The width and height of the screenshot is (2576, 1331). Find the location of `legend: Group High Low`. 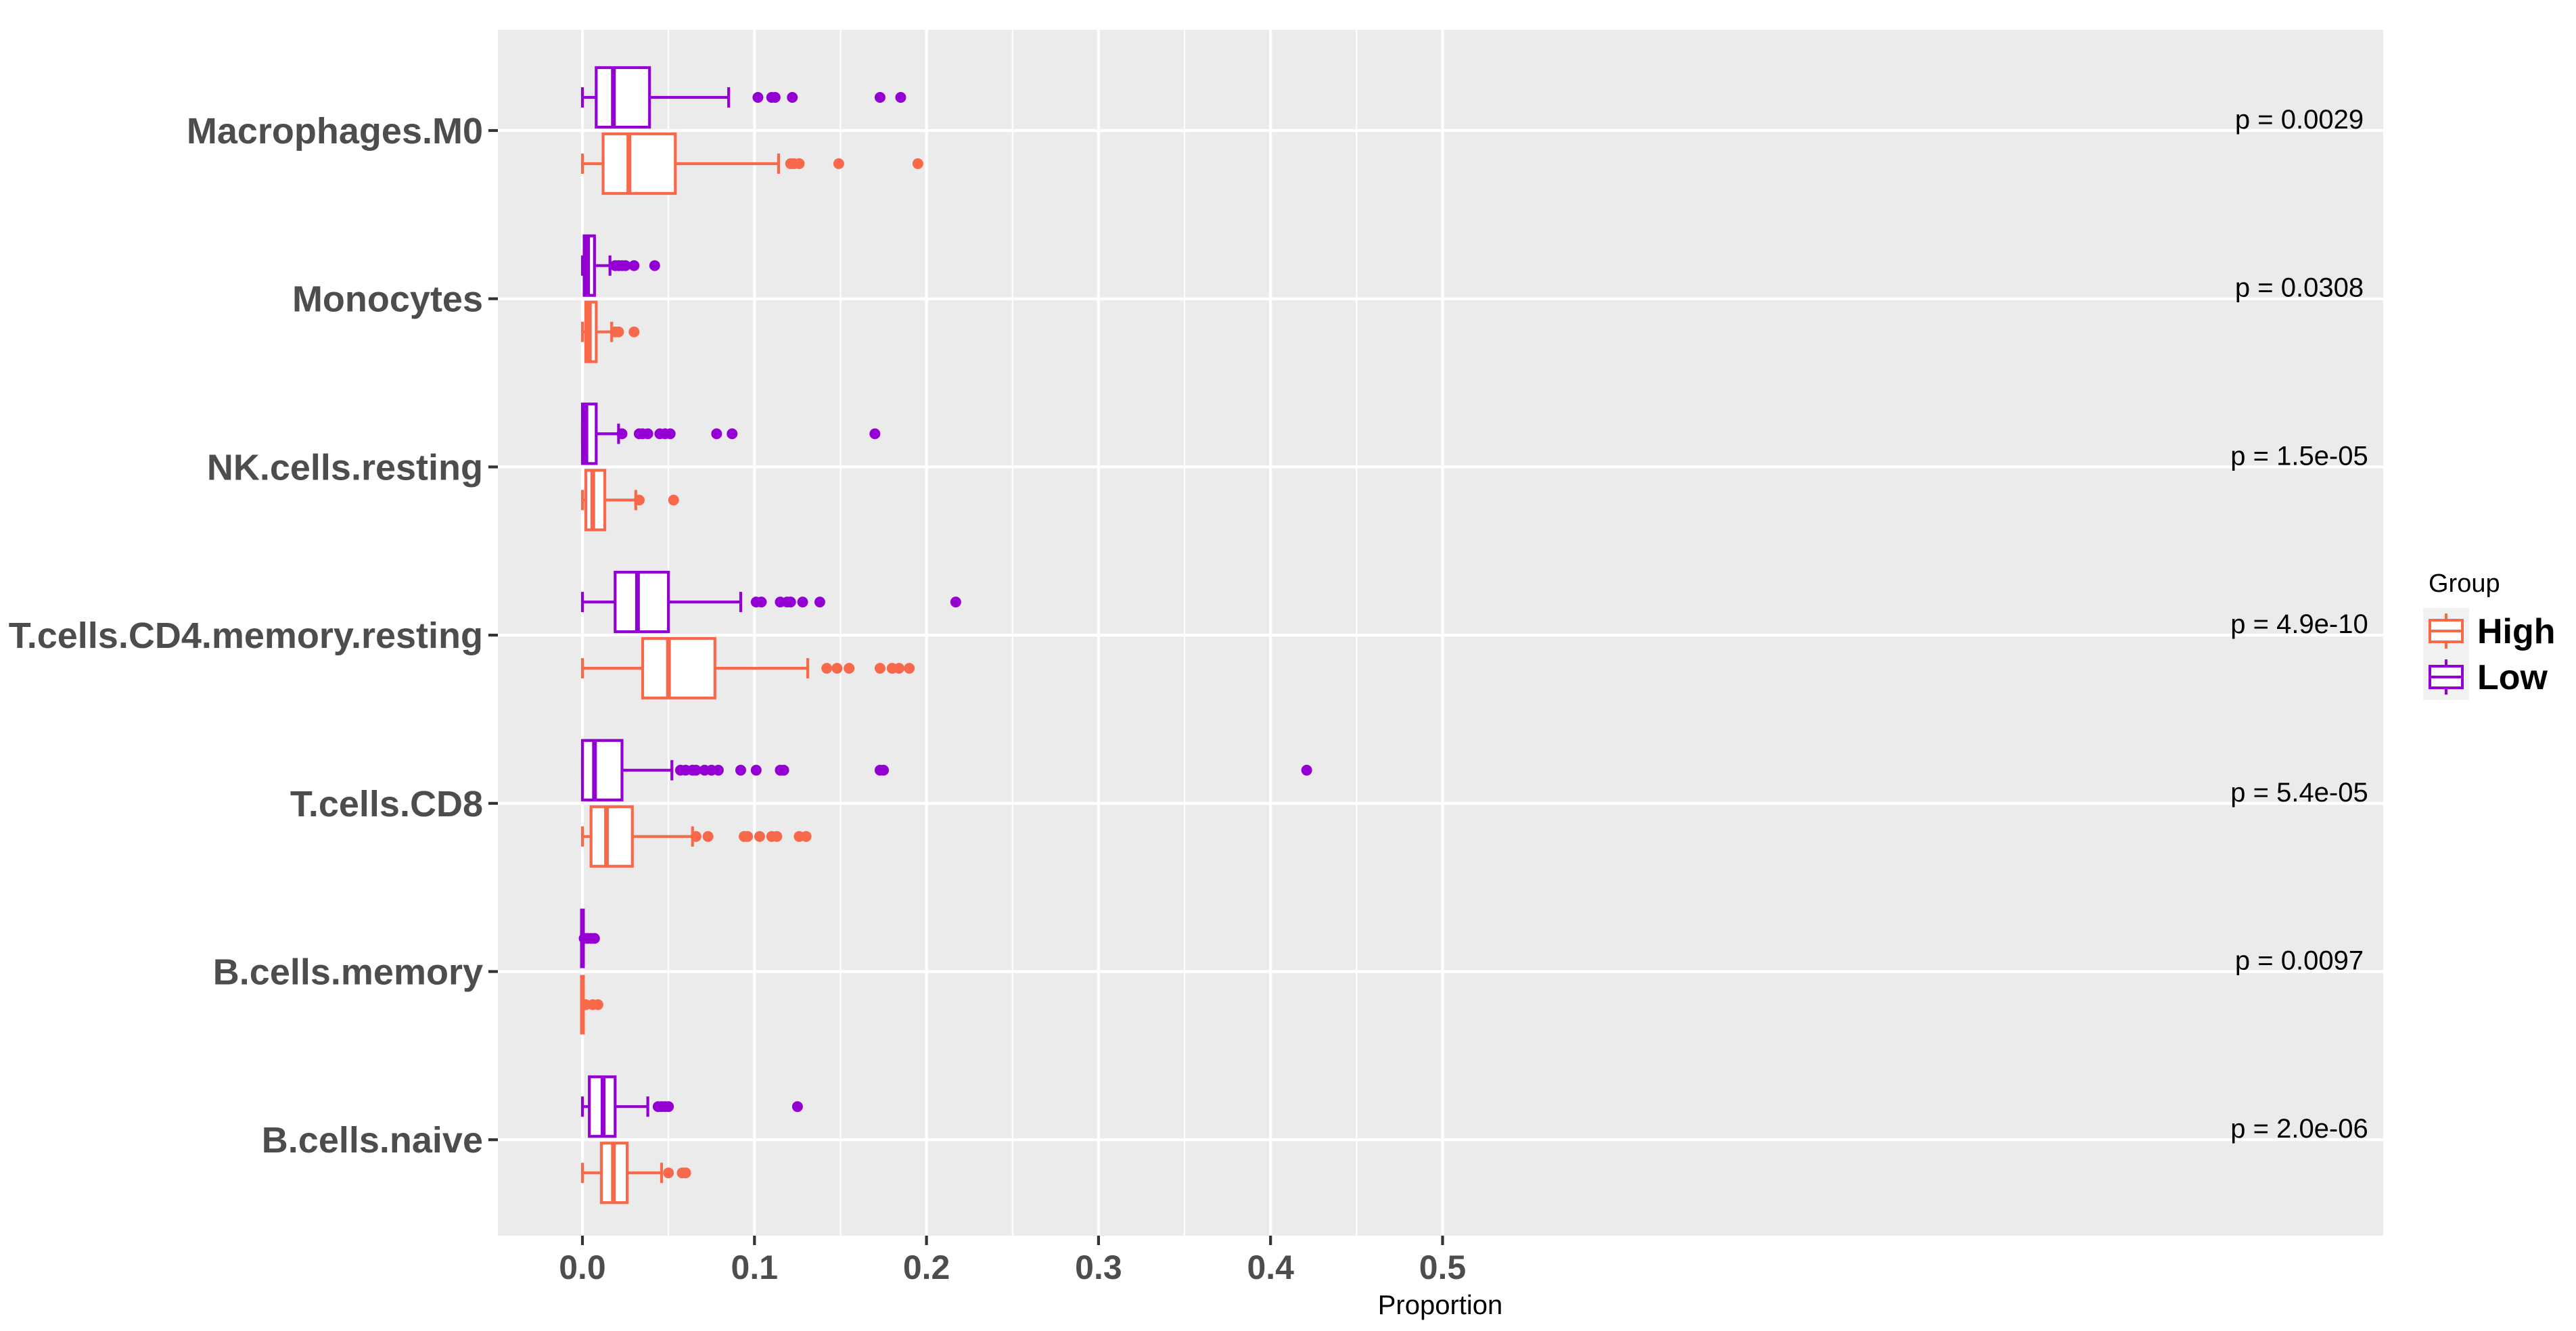

legend: Group High Low is located at coordinates (2489, 634).